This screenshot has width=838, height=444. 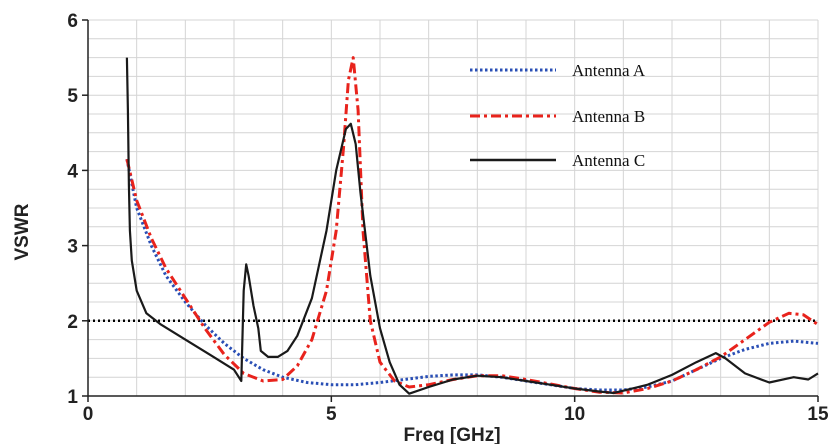 I want to click on y-tick-label: 3, so click(x=72, y=247).